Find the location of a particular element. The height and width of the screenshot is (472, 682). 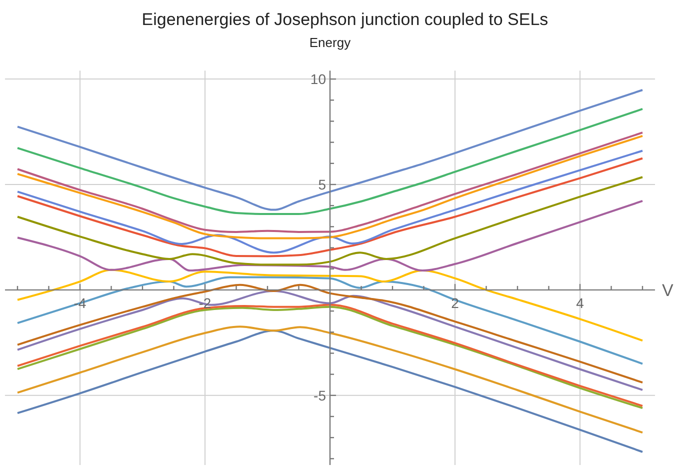

chart-title: Eigenenergies of Josephson junction coupled to SELs is located at coordinates (345, 19).